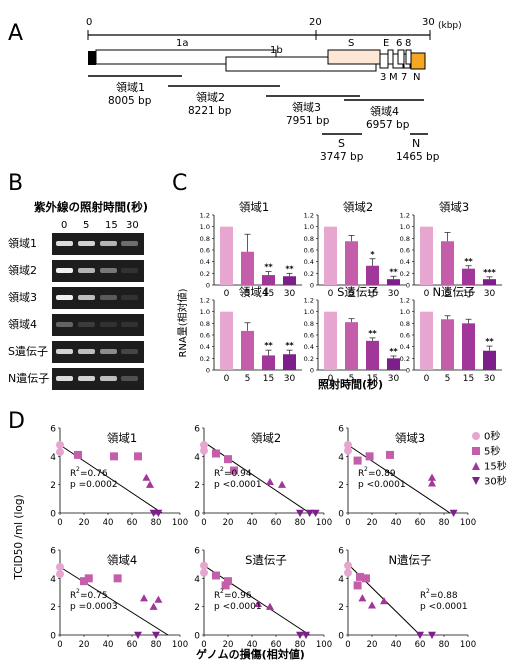 This screenshot has height=670, width=520. Describe the element at coordinates (341, 143) in the screenshot. I see `region-s-name: S` at that location.